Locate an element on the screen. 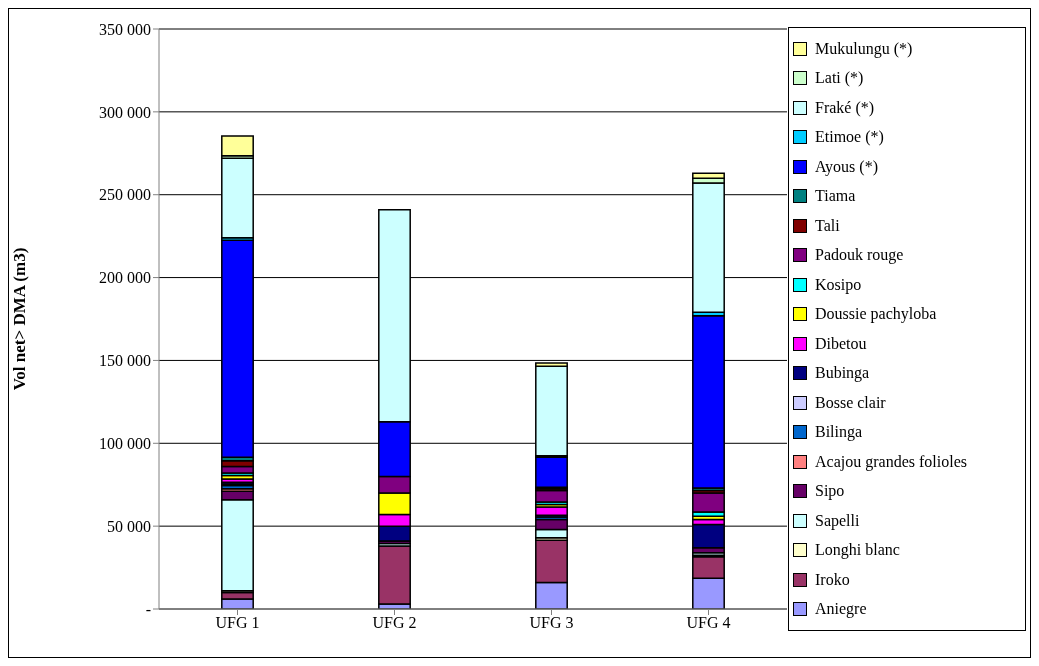 The height and width of the screenshot is (666, 1039). x-tick-label: UFG 4 is located at coordinates (708, 623).